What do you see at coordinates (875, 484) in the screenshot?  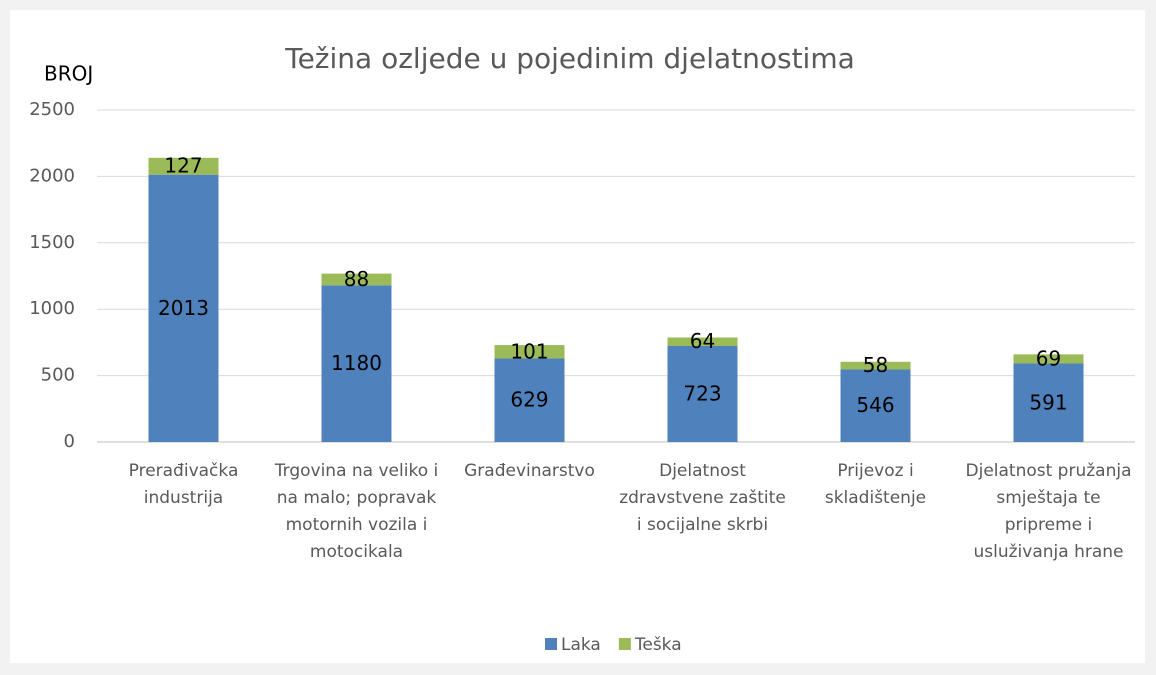 I see `x-tick-label: Prijevoz i skladištenje` at bounding box center [875, 484].